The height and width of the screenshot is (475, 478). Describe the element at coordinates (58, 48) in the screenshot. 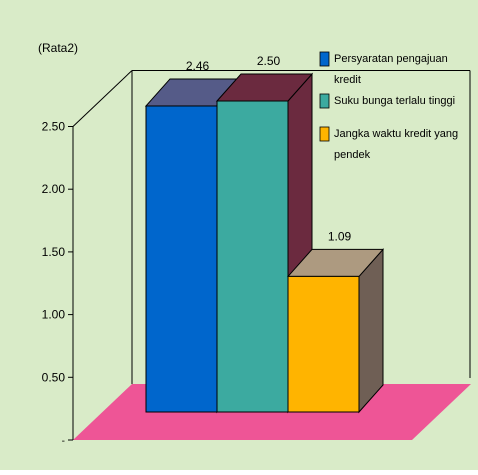

I see `y-axis-label: (Rata2)` at that location.